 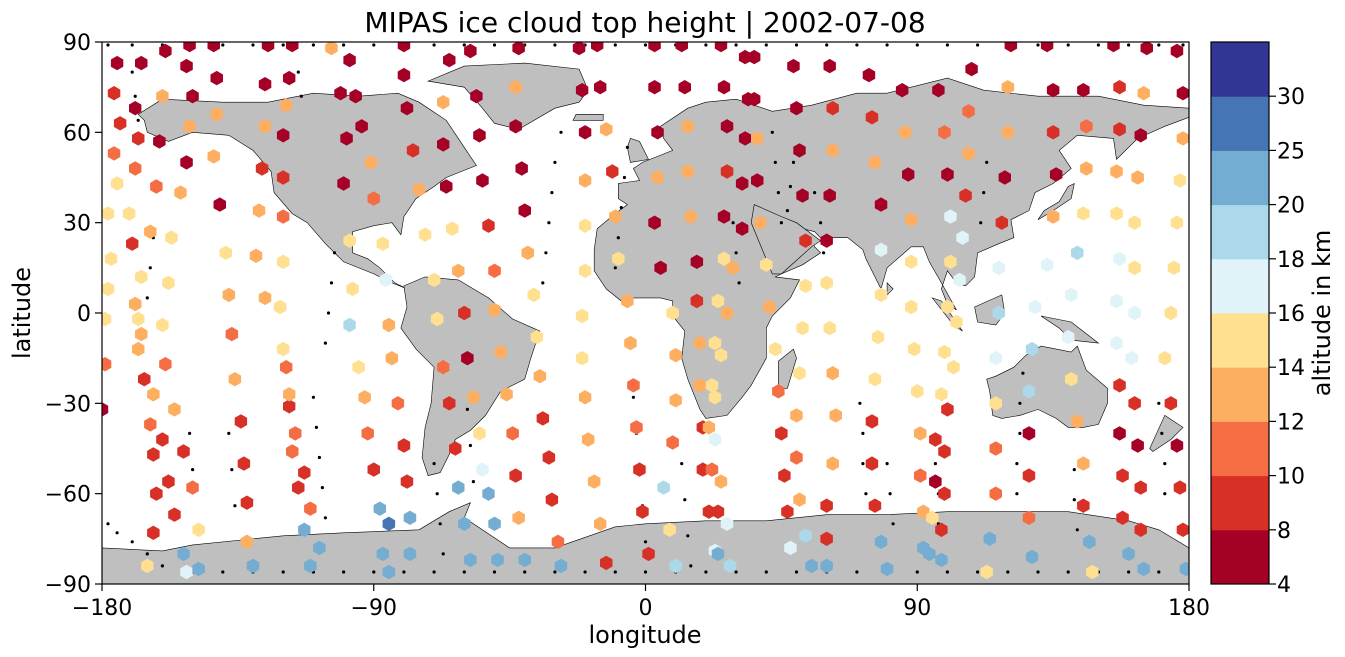 I want to click on colorbar-tick-label: 10, so click(x=1291, y=477).